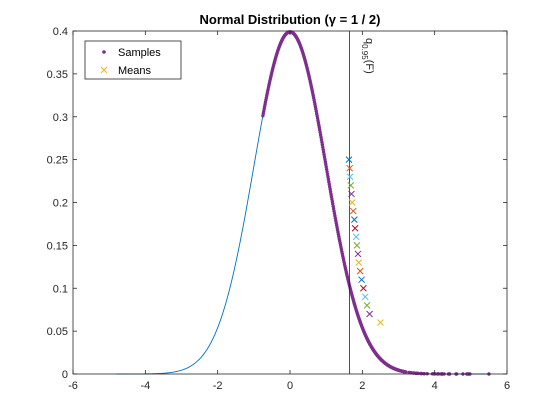 The height and width of the screenshot is (420, 560). Describe the element at coordinates (73, 386) in the screenshot. I see `x-tick-label: -6` at that location.